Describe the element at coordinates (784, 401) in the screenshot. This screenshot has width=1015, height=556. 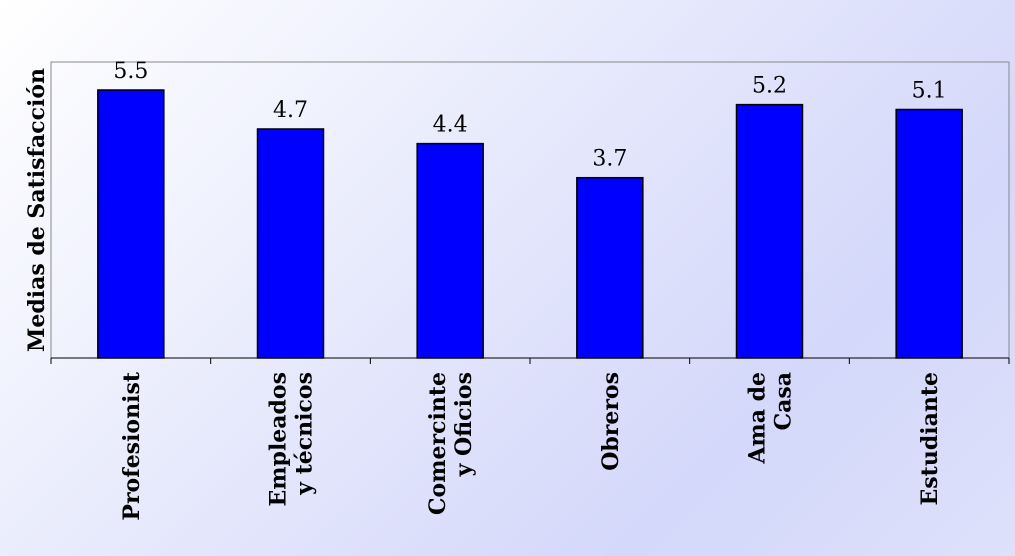
I see `category-label-line: Casa` at that location.